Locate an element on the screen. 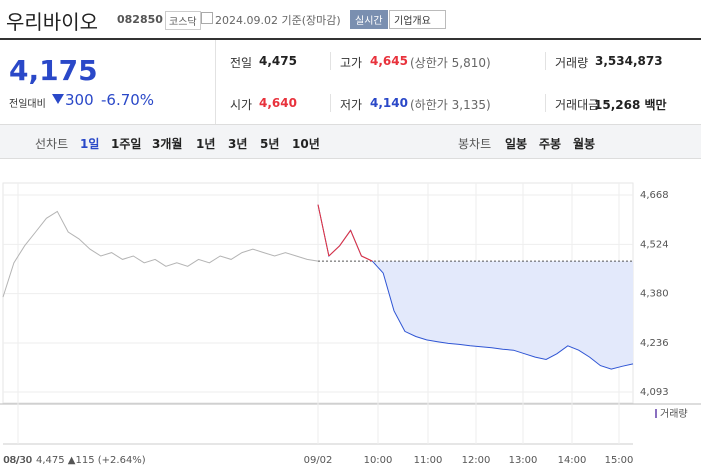  y-tick-label: 4,524 is located at coordinates (654, 244).